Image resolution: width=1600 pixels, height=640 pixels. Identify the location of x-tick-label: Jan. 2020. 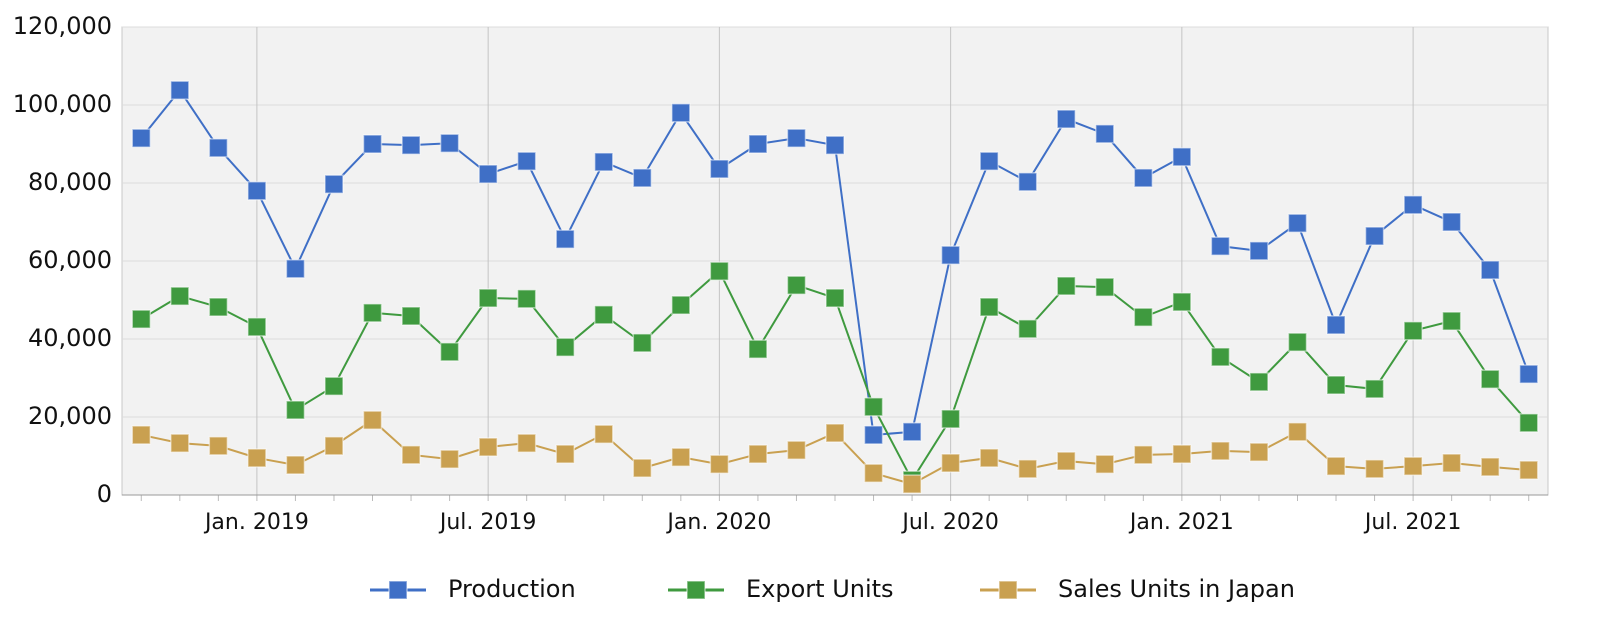
(718, 522).